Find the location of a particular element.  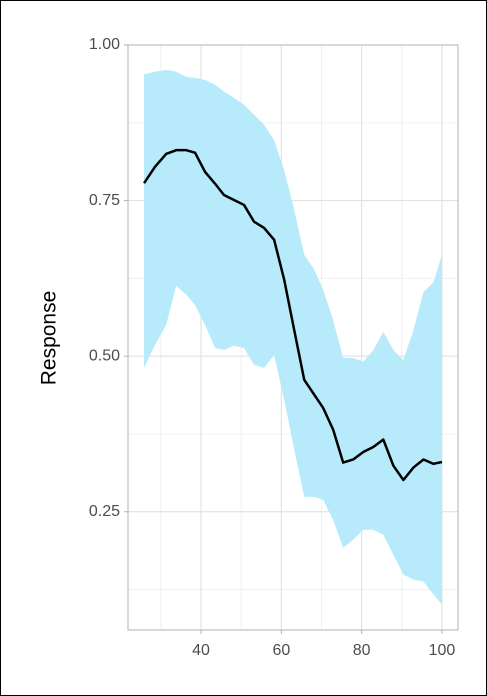

x-tick-label: 100 is located at coordinates (442, 650).